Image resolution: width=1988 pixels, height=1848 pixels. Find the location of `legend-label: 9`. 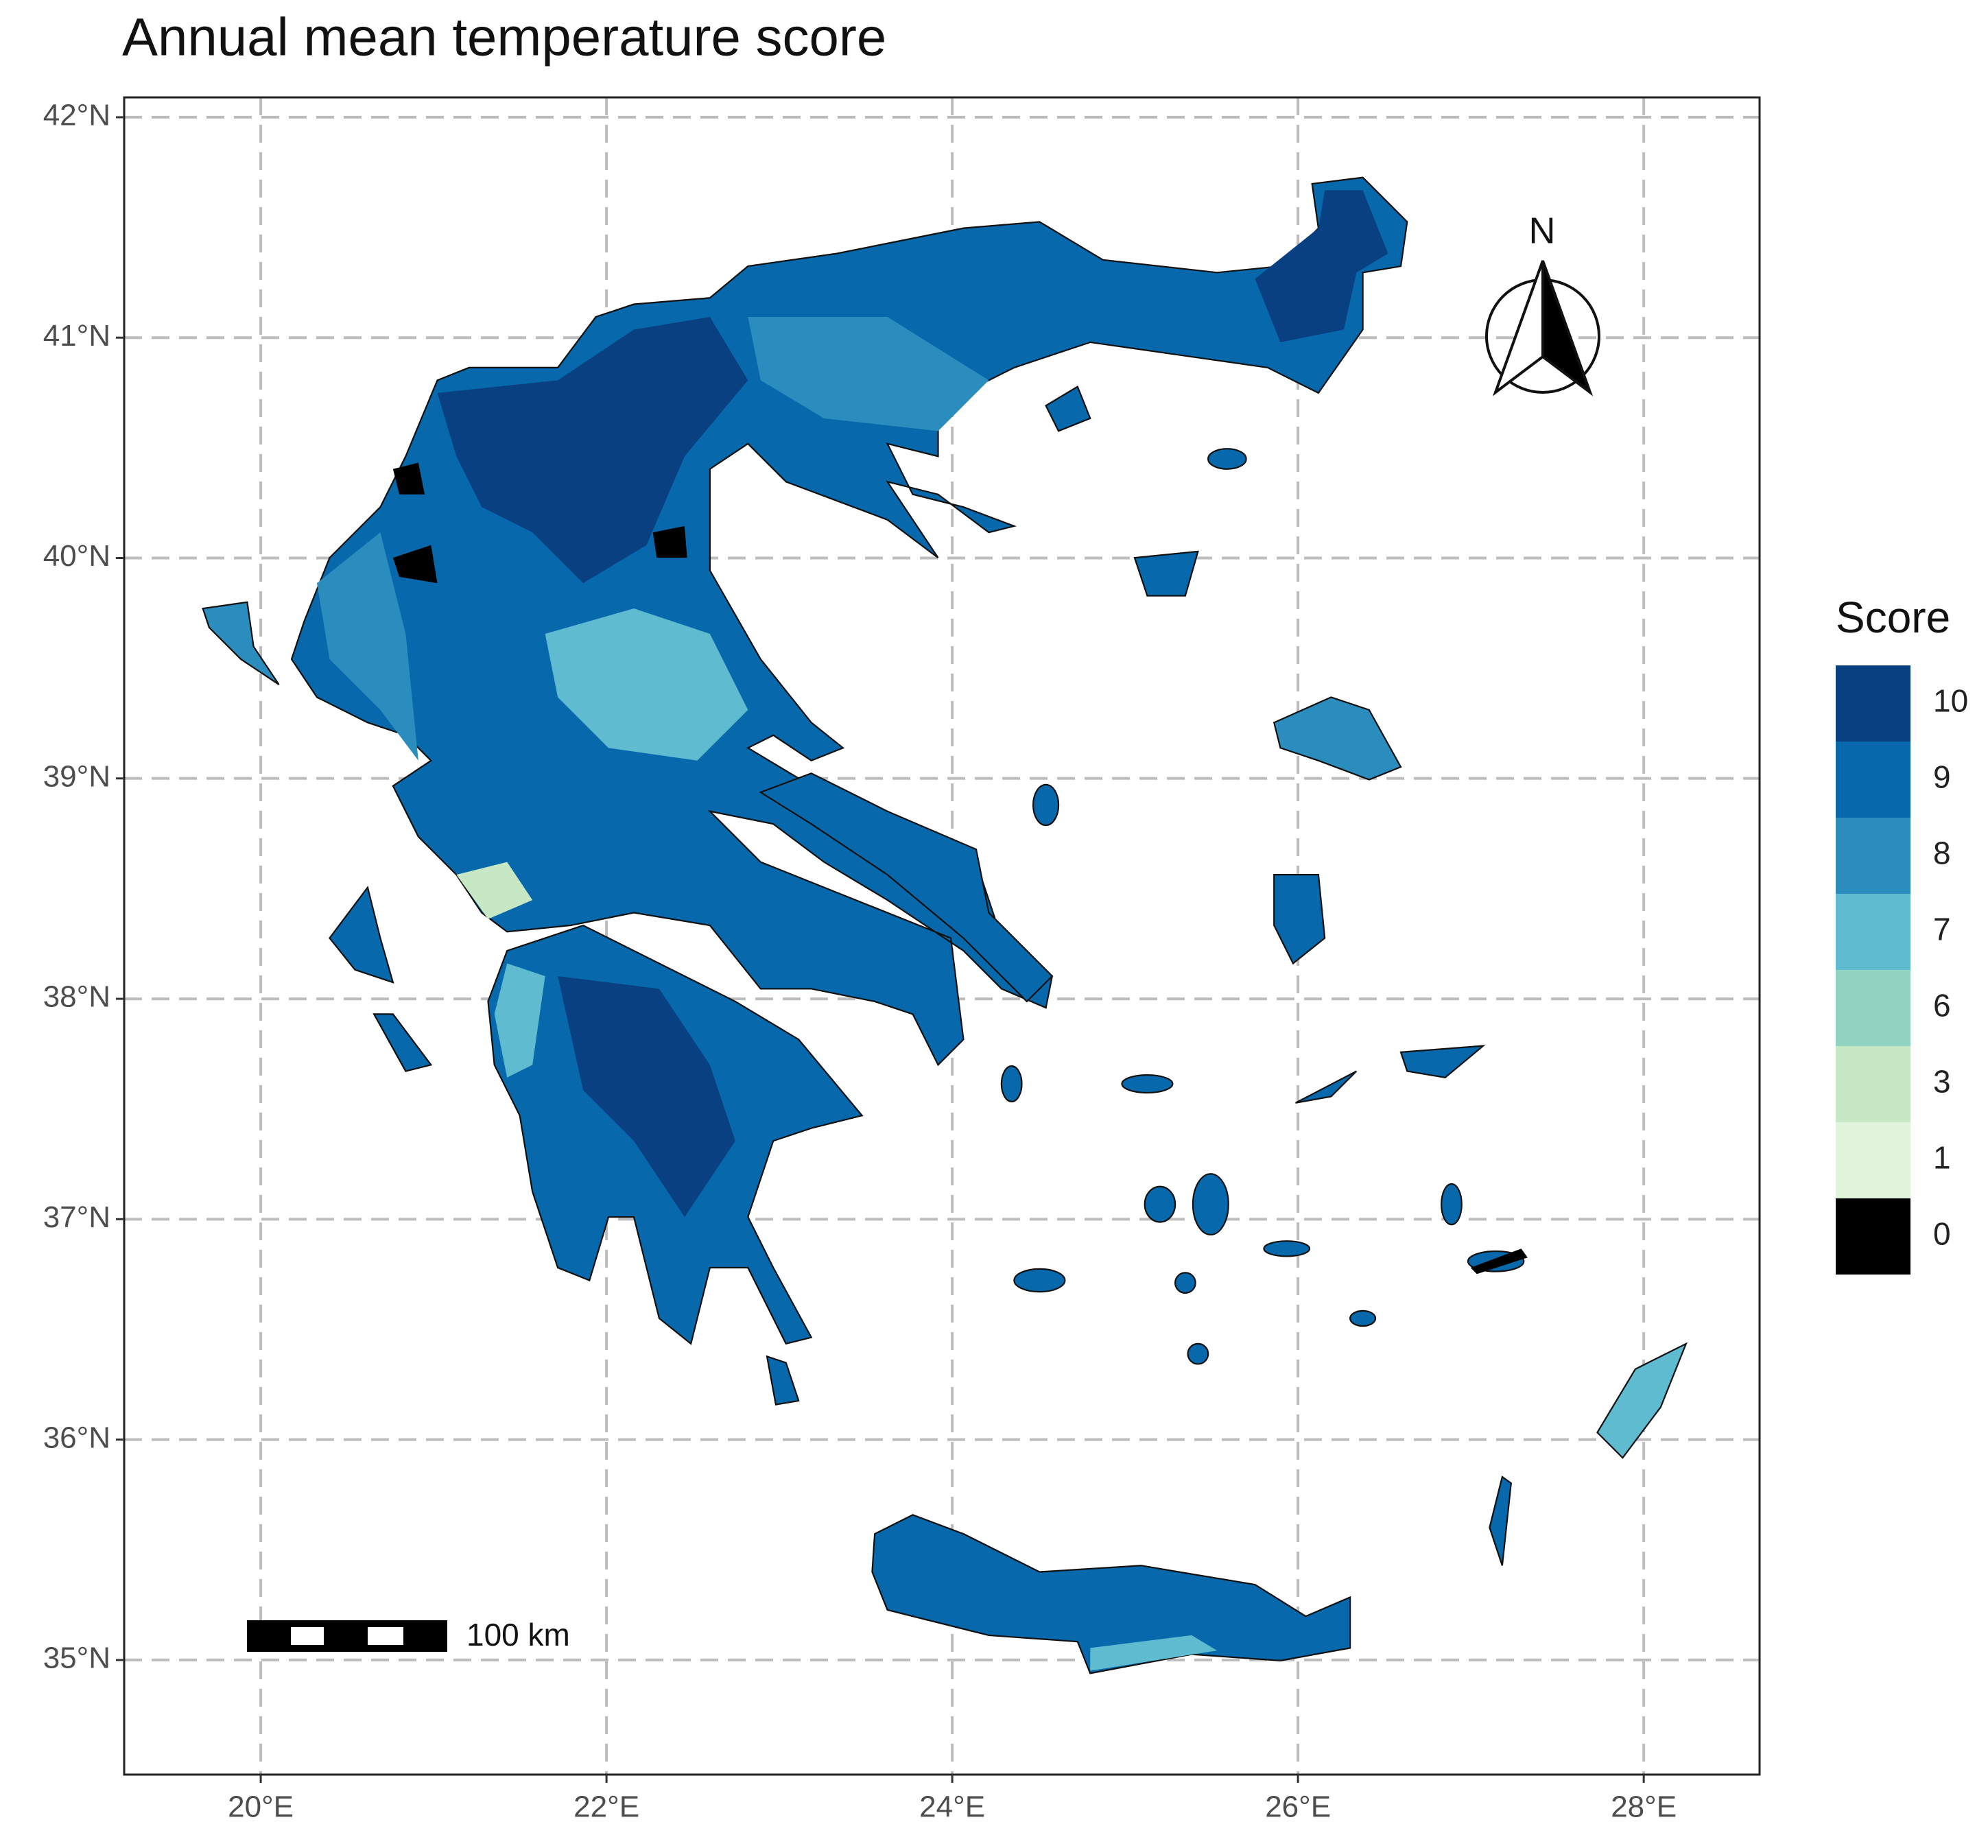

legend-label: 9 is located at coordinates (1942, 777).